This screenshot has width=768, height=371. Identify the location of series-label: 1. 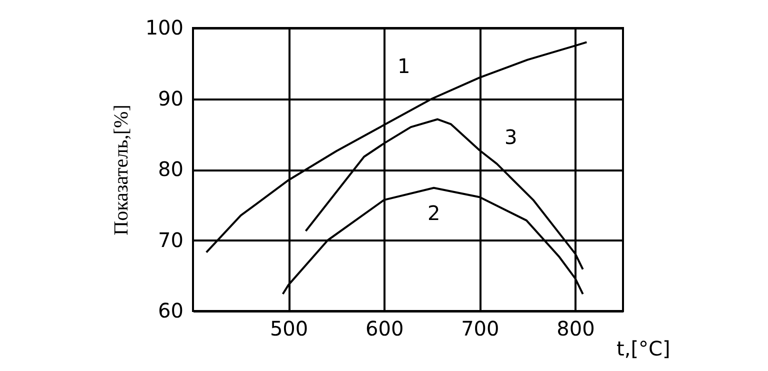
(404, 66).